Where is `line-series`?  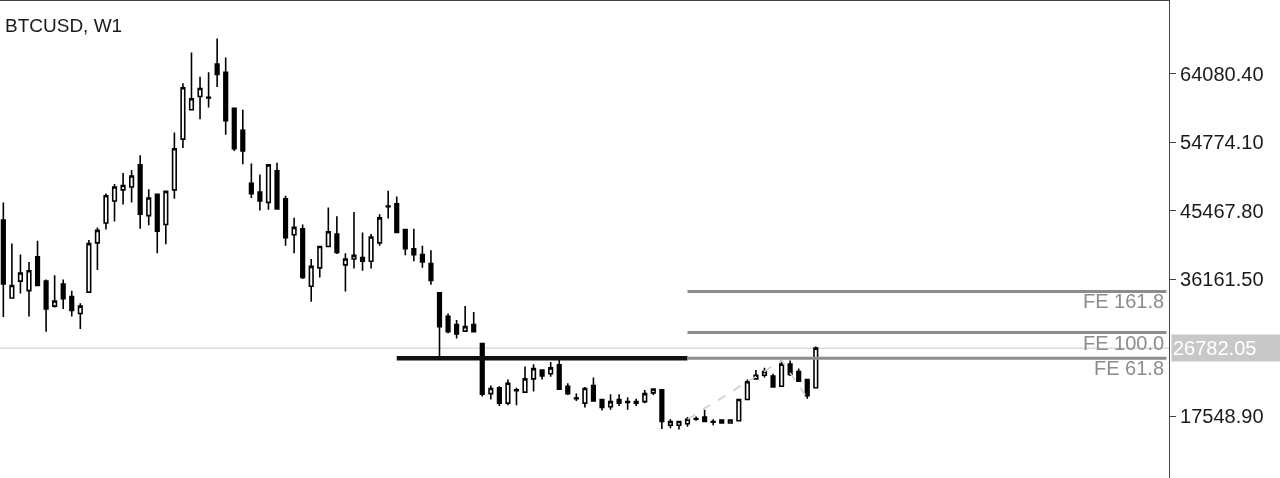
line-series is located at coordinates (747, 390).